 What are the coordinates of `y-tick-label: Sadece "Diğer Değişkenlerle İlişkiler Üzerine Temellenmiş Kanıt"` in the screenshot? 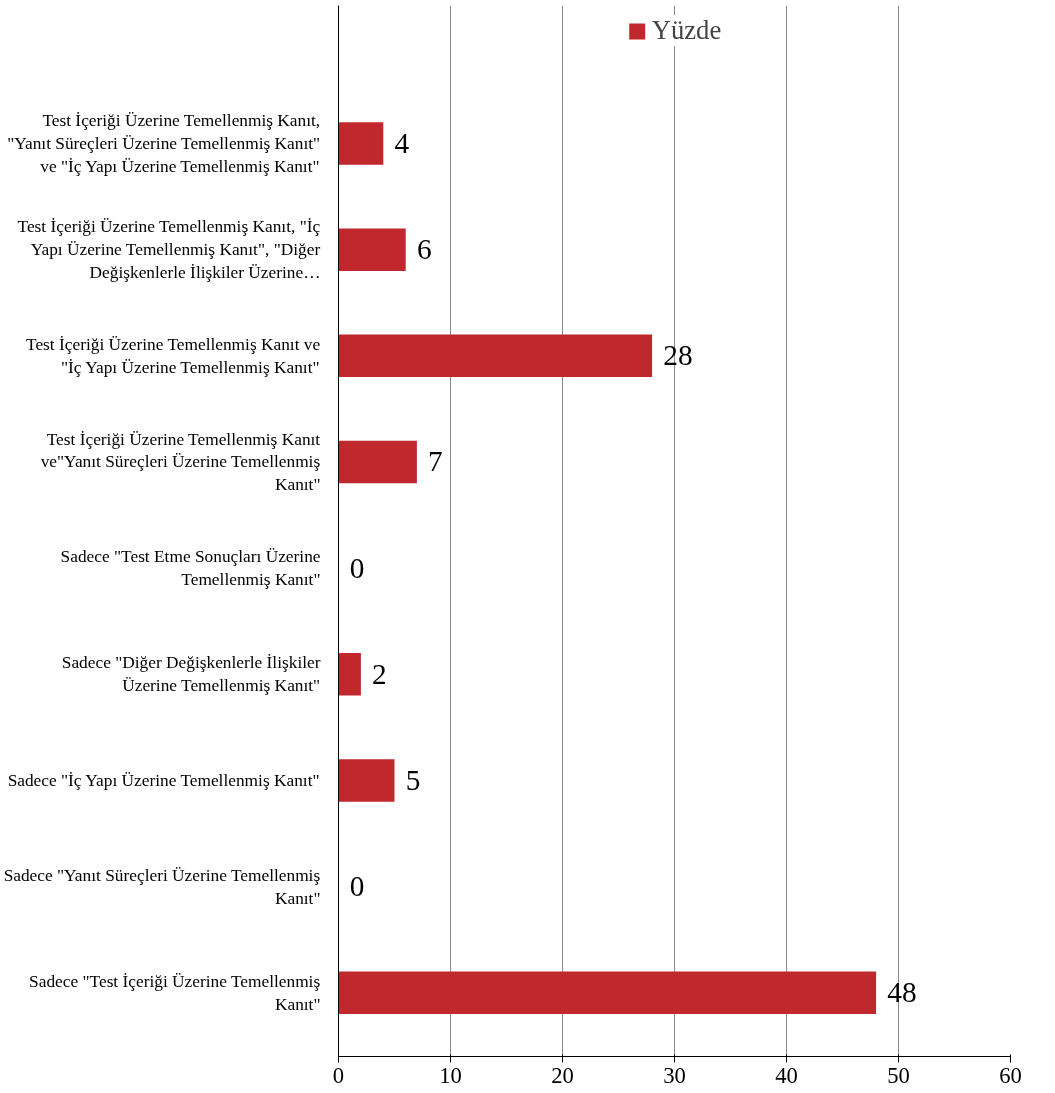 It's located at (191, 674).